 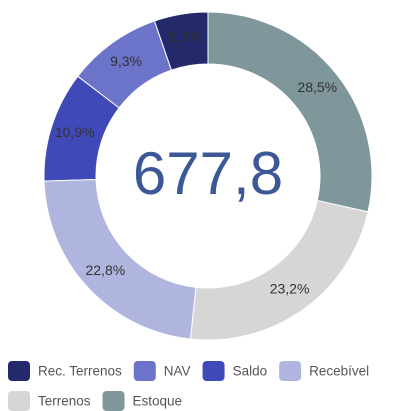 I want to click on slice-label: 5,3%, so click(x=185, y=37).